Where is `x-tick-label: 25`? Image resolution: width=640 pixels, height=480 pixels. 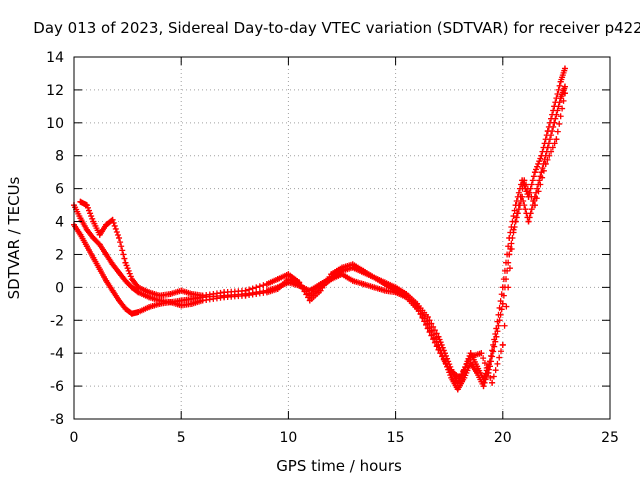
x-tick-label: 25 is located at coordinates (610, 438).